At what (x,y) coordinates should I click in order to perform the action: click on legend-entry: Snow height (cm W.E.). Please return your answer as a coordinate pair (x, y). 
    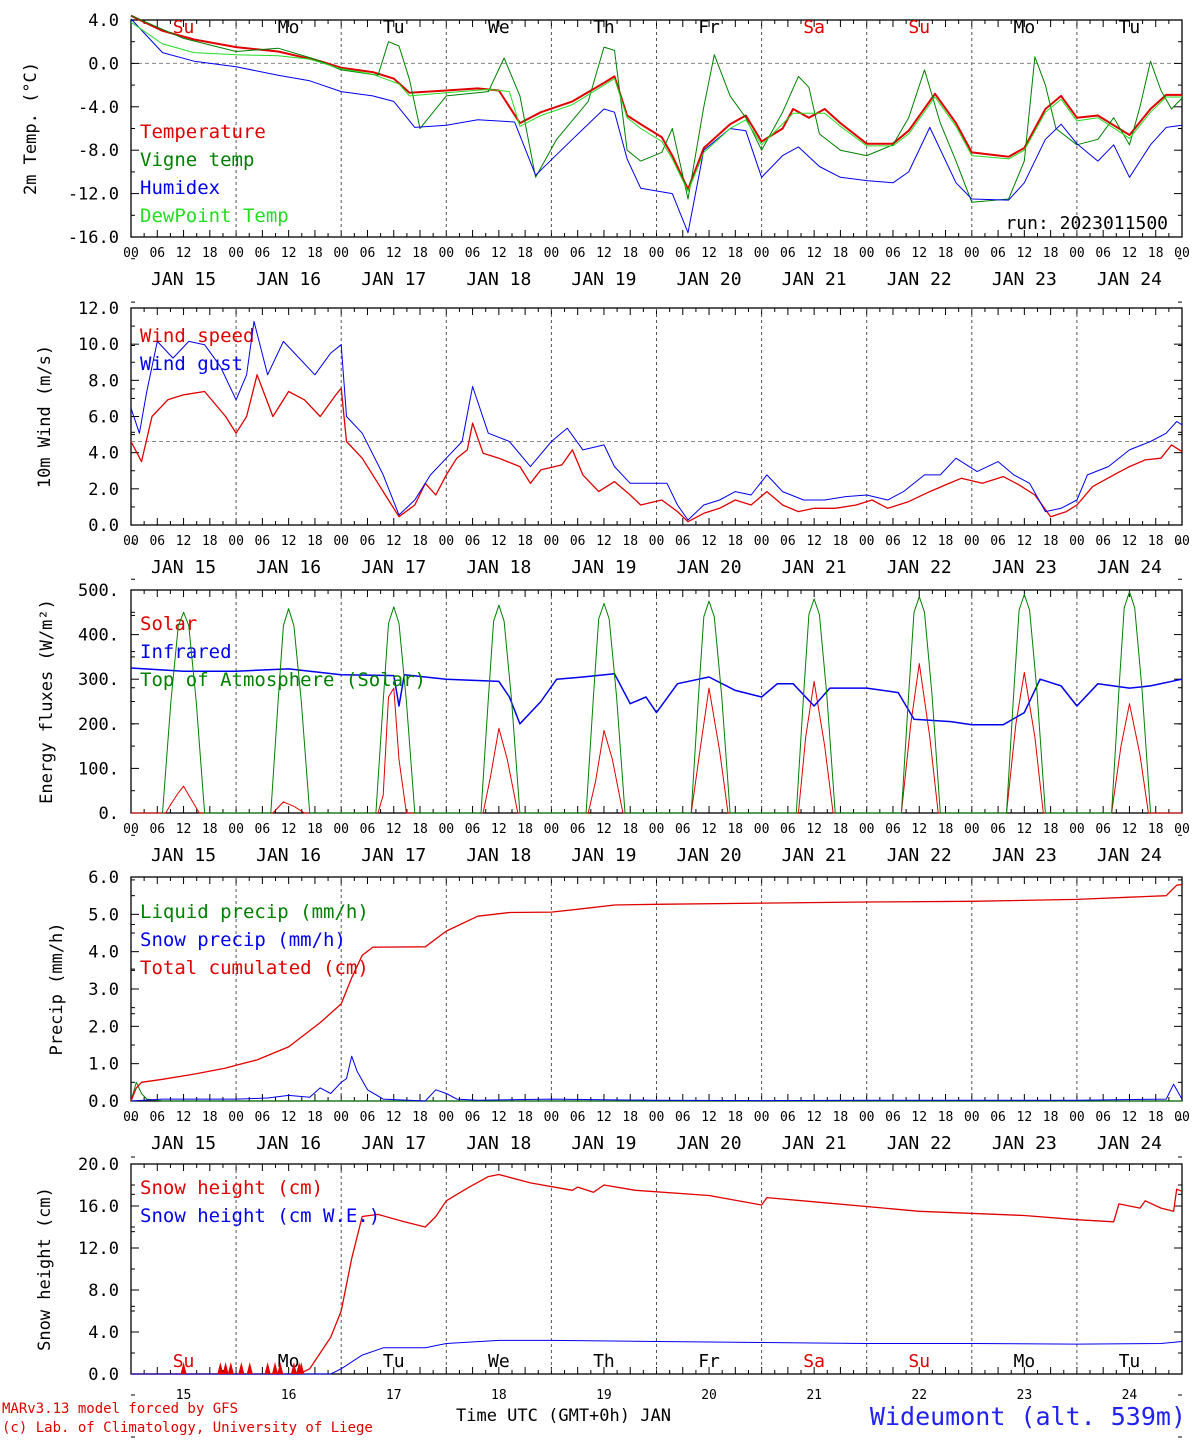
    Looking at the image, I should click on (260, 1216).